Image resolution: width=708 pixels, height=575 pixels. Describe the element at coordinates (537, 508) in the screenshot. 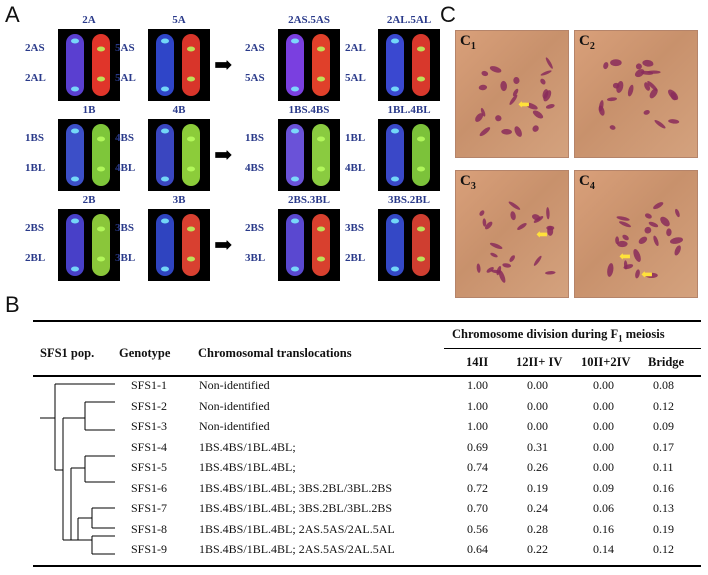

I see `table-cell-value: 0.24` at that location.